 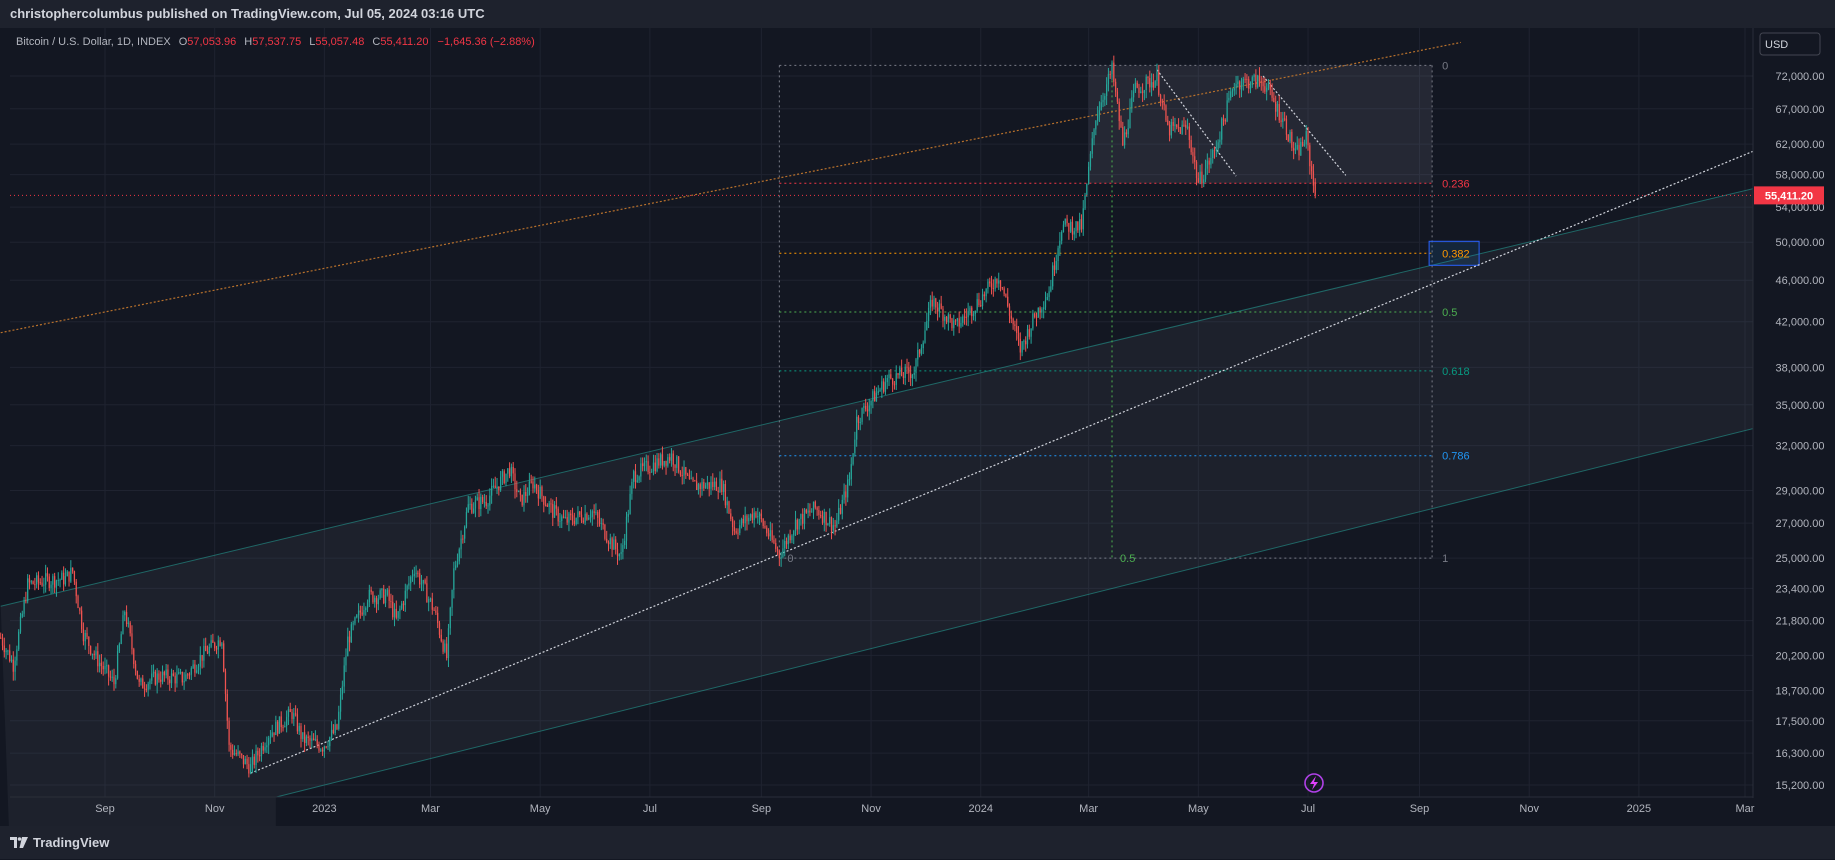 What do you see at coordinates (93, 42) in the screenshot?
I see `legend-symbol: Bitcoin / U.S. Dollar, 1D, INDEX` at bounding box center [93, 42].